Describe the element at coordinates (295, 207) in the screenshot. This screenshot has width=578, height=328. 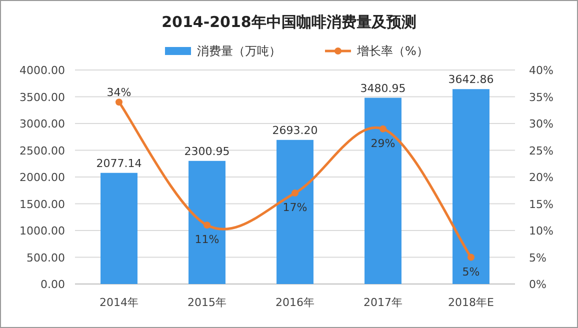
I see `data-label: 17%` at that location.